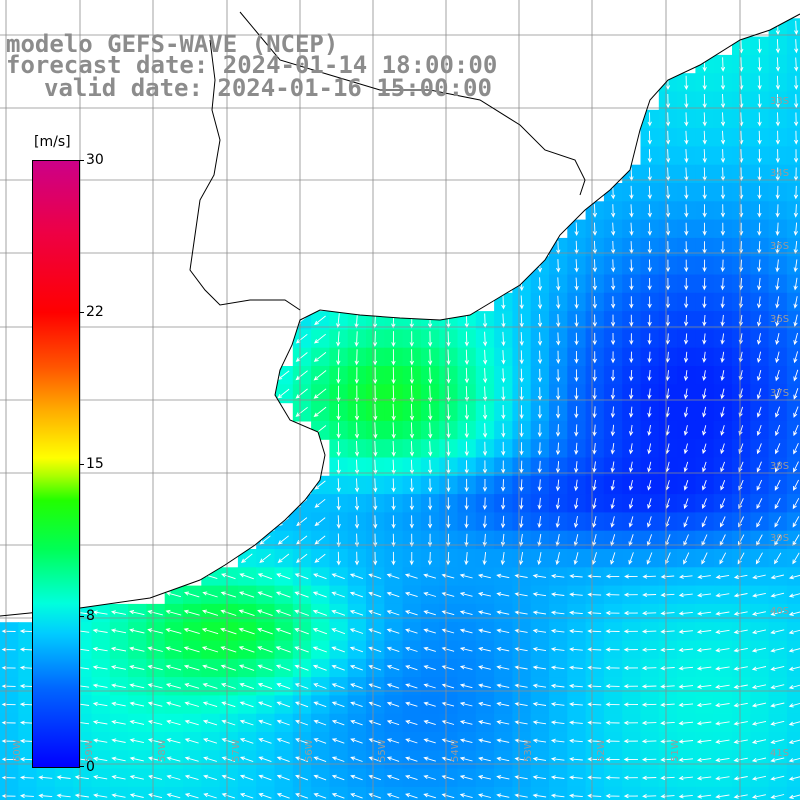 Image resolution: width=800 pixels, height=800 pixels. Describe the element at coordinates (382, 750) in the screenshot. I see `longitude-label: 55W` at that location.